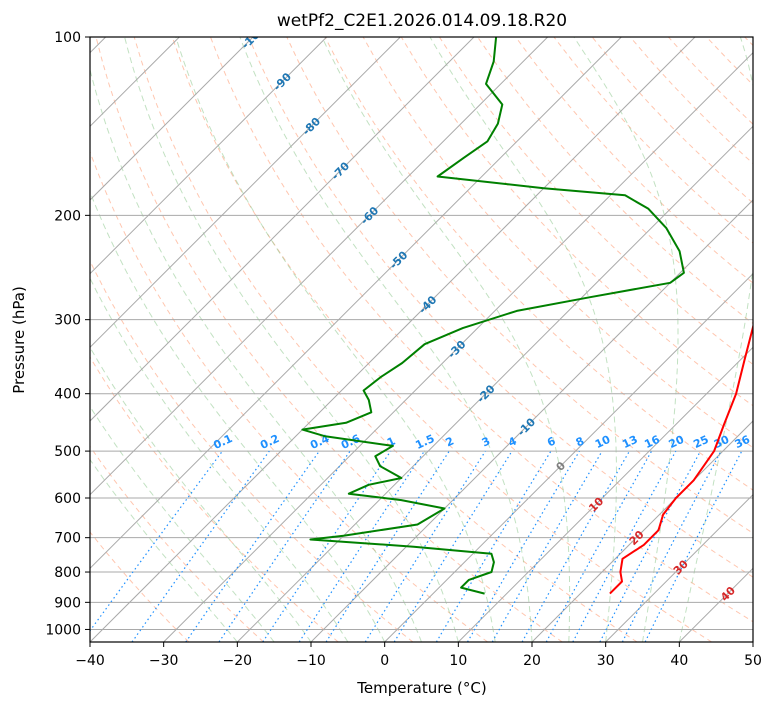 The image size is (775, 708). I want to click on temperature-line, so click(681, 459).